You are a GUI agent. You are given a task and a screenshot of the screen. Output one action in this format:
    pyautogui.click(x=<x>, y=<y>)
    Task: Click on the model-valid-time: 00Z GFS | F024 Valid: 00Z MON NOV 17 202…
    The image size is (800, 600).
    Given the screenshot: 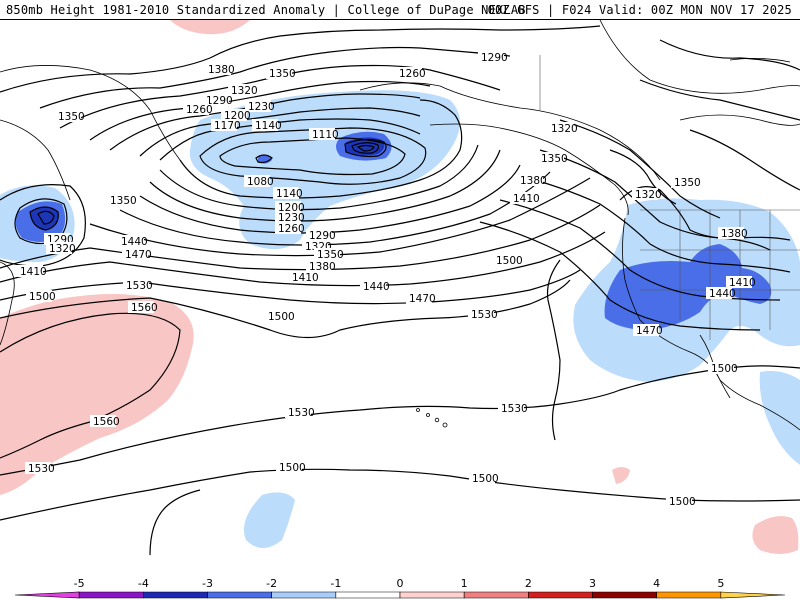 What is the action you would take?
    pyautogui.click(x=639, y=10)
    